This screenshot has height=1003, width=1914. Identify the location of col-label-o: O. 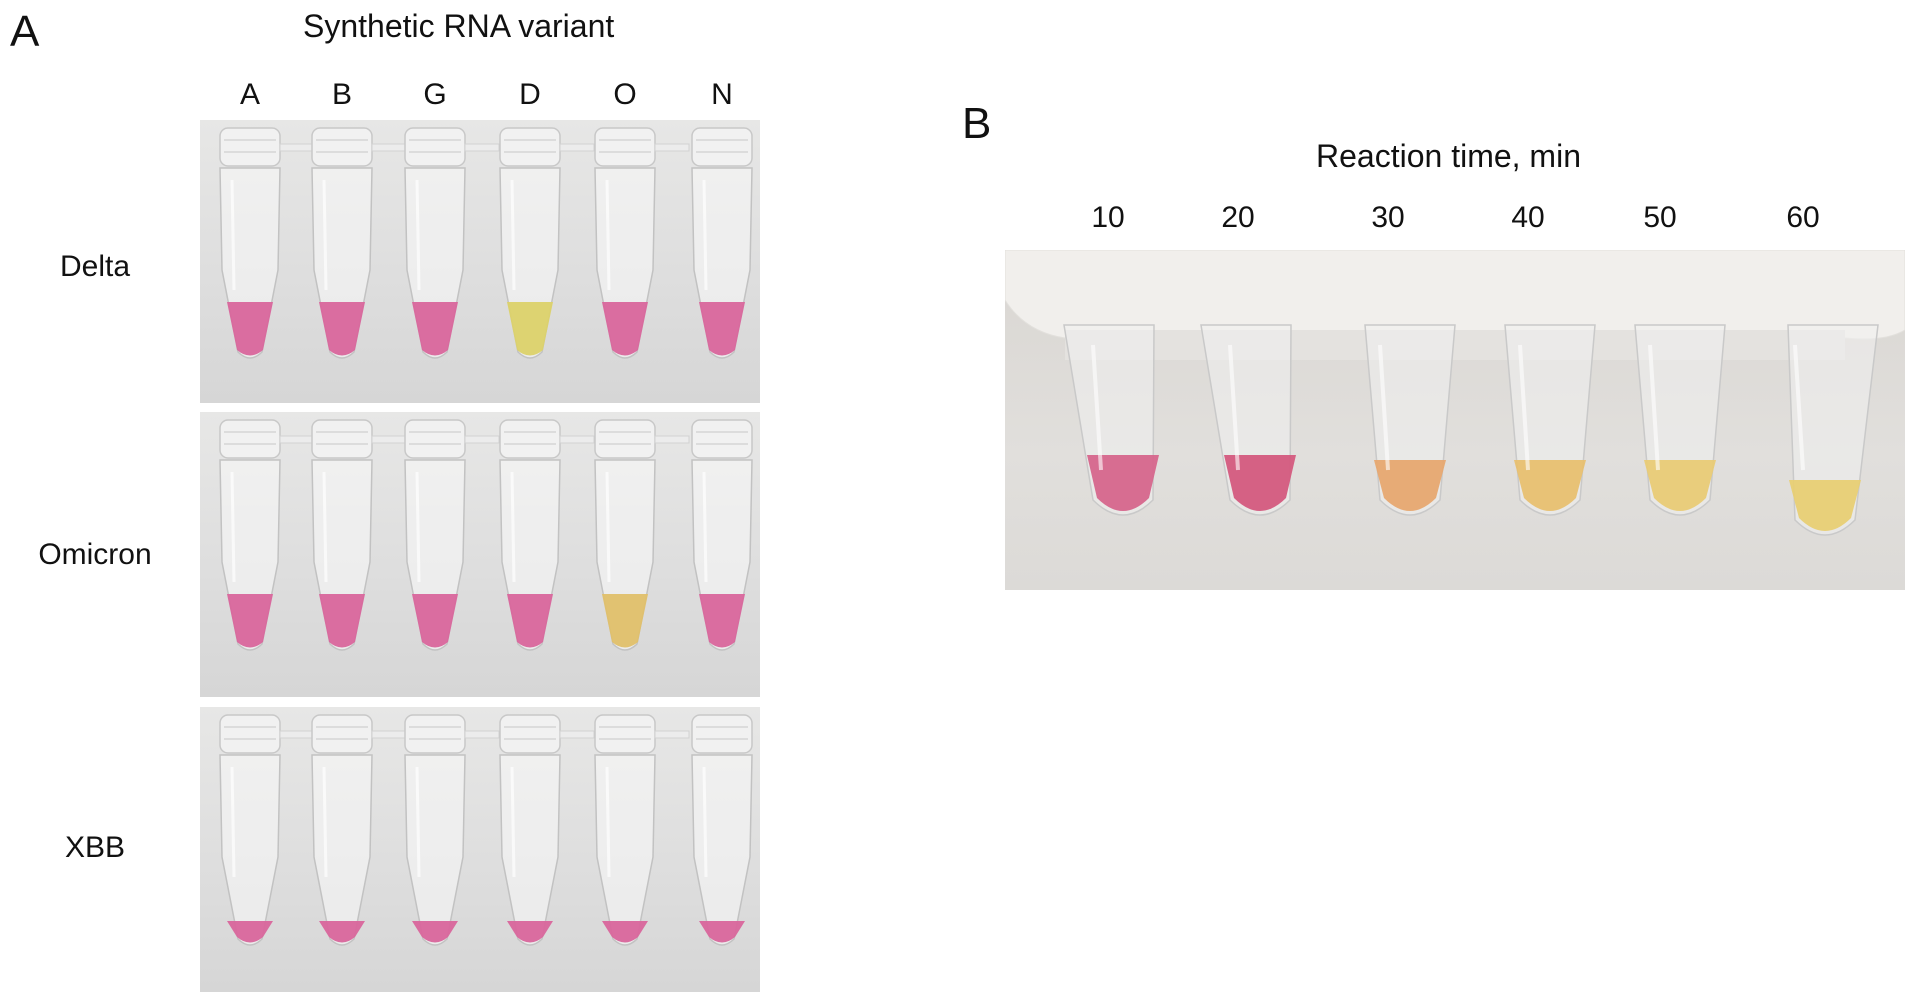
(625, 94).